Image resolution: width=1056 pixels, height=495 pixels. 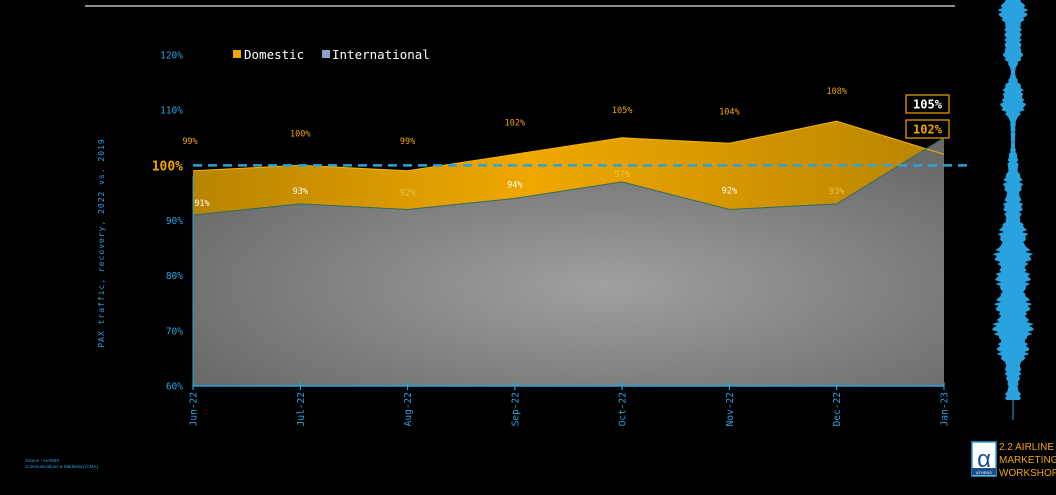 I want to click on x-tick-label: Aug-22, so click(x=408, y=409).